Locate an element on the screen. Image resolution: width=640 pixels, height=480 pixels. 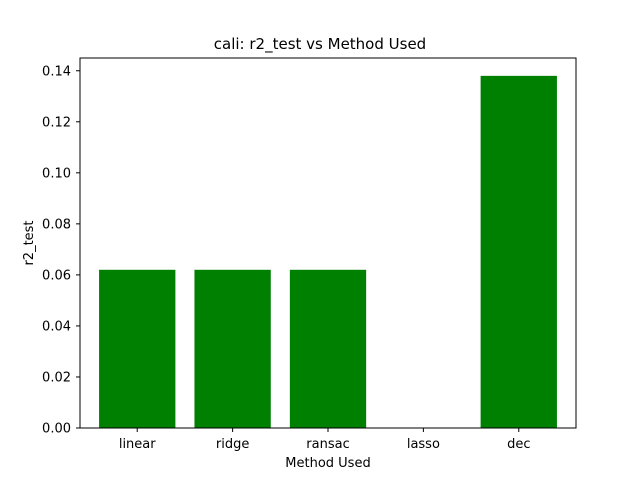
y-tick-label: 0.12 is located at coordinates (56, 122).